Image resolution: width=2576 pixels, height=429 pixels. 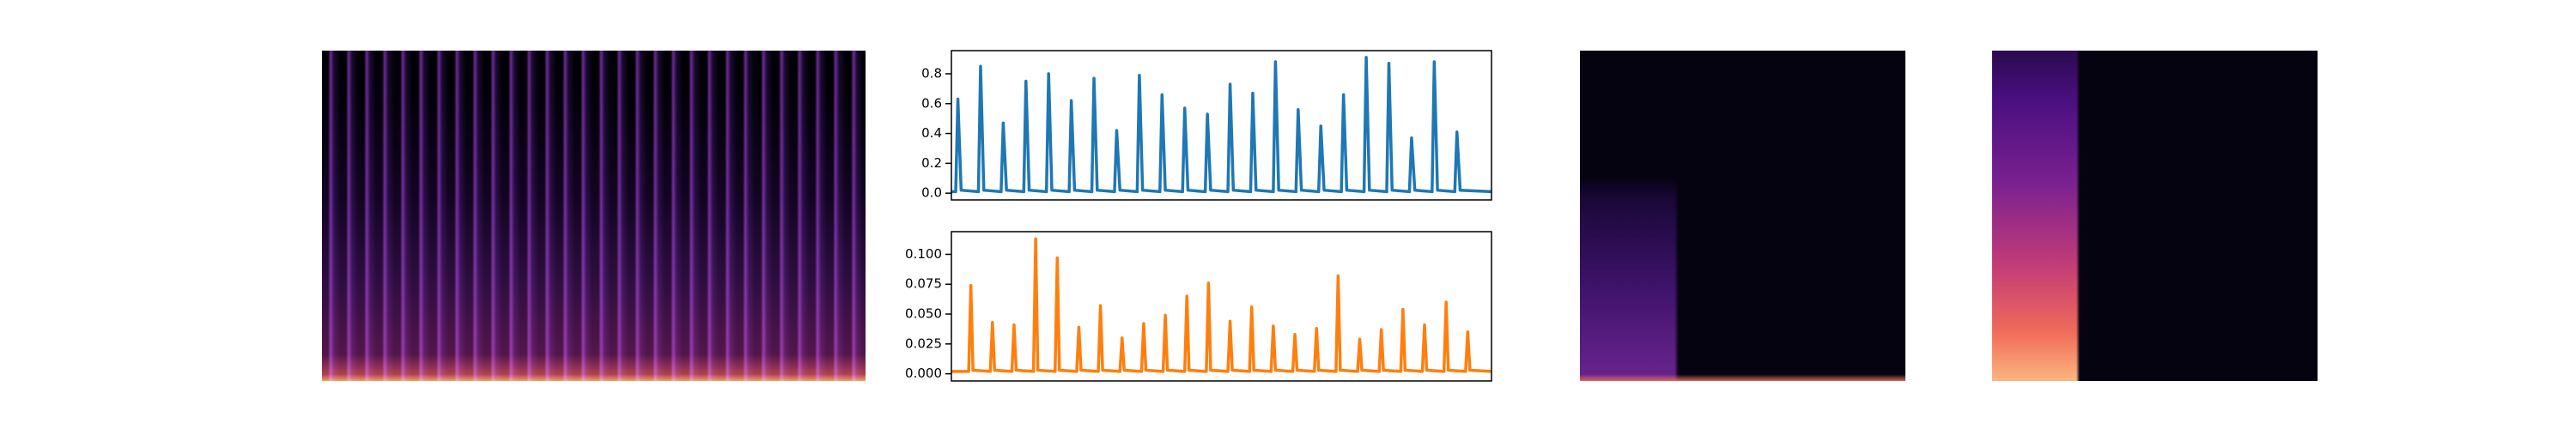 I want to click on y-tick-label: 0.0, so click(x=932, y=193).